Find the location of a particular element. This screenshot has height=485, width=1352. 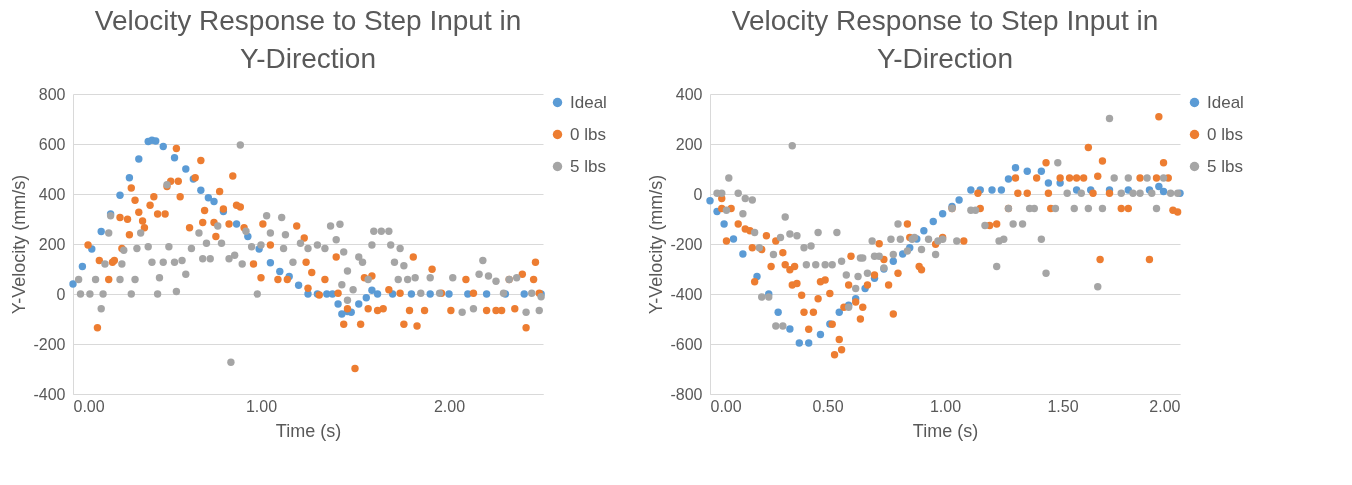

y-tick-label: -800 is located at coordinates (686, 394).